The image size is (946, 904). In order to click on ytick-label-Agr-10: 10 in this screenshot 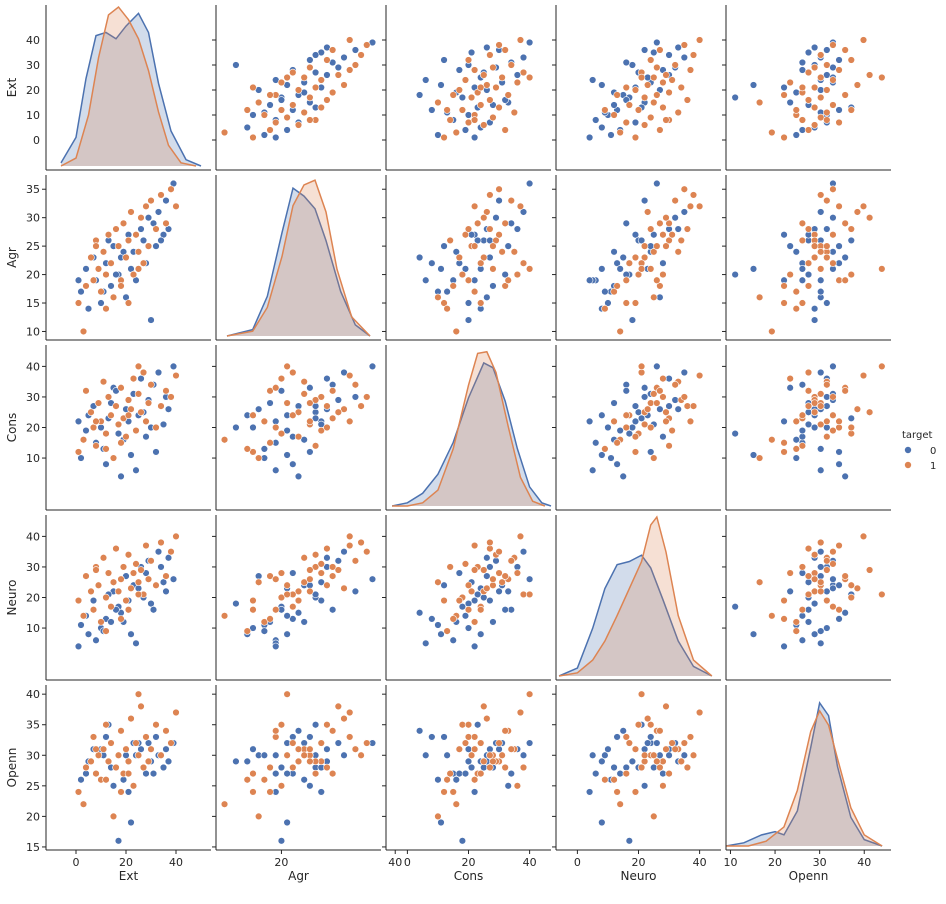, I will do `click(33, 331)`.